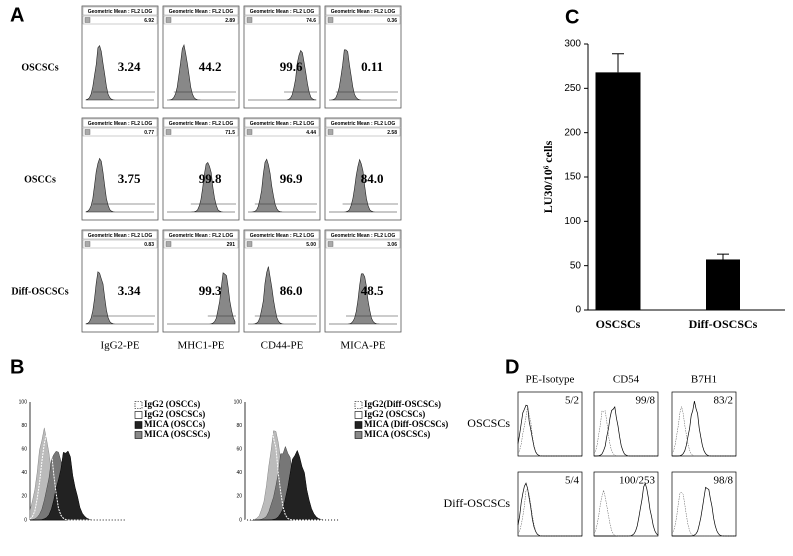 The height and width of the screenshot is (556, 793). What do you see at coordinates (572, 132) in the screenshot?
I see `y-tick-label: 200` at bounding box center [572, 132].